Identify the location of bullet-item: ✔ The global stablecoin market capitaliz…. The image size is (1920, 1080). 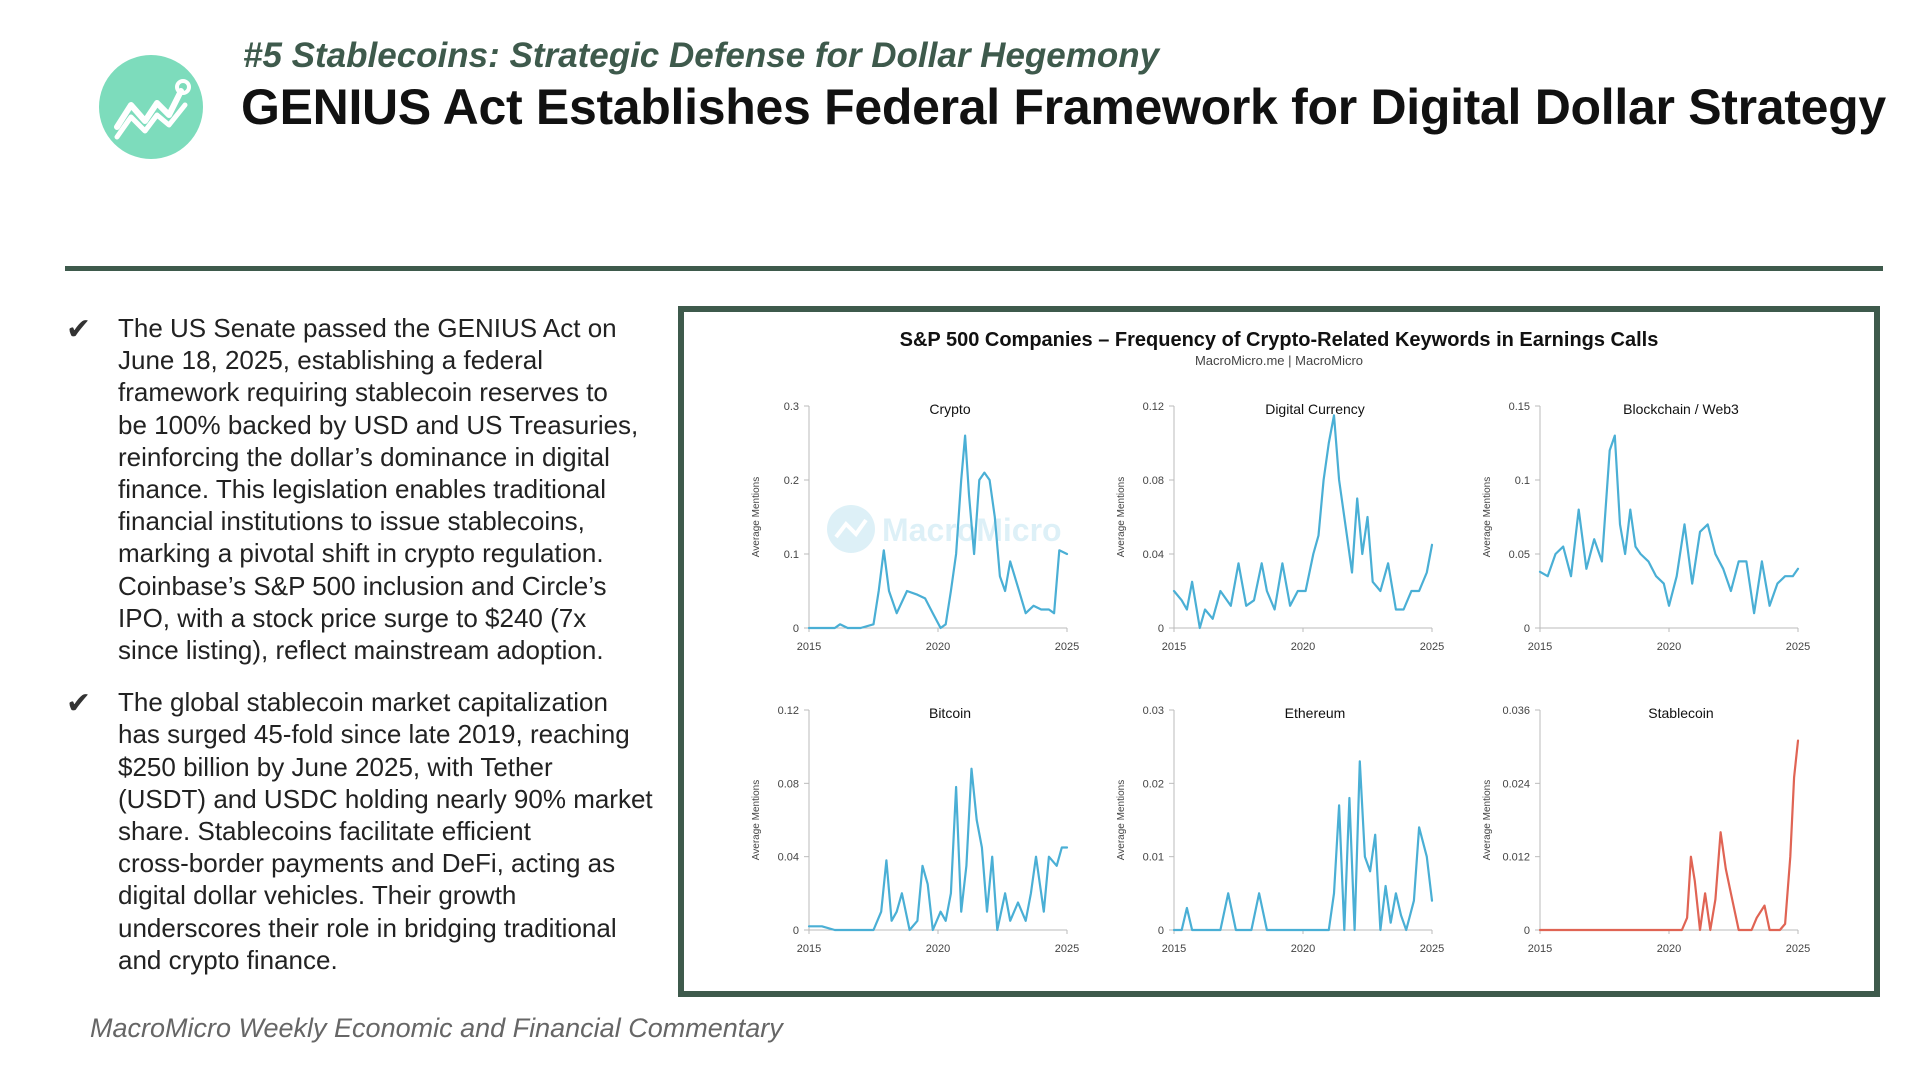
(366, 831).